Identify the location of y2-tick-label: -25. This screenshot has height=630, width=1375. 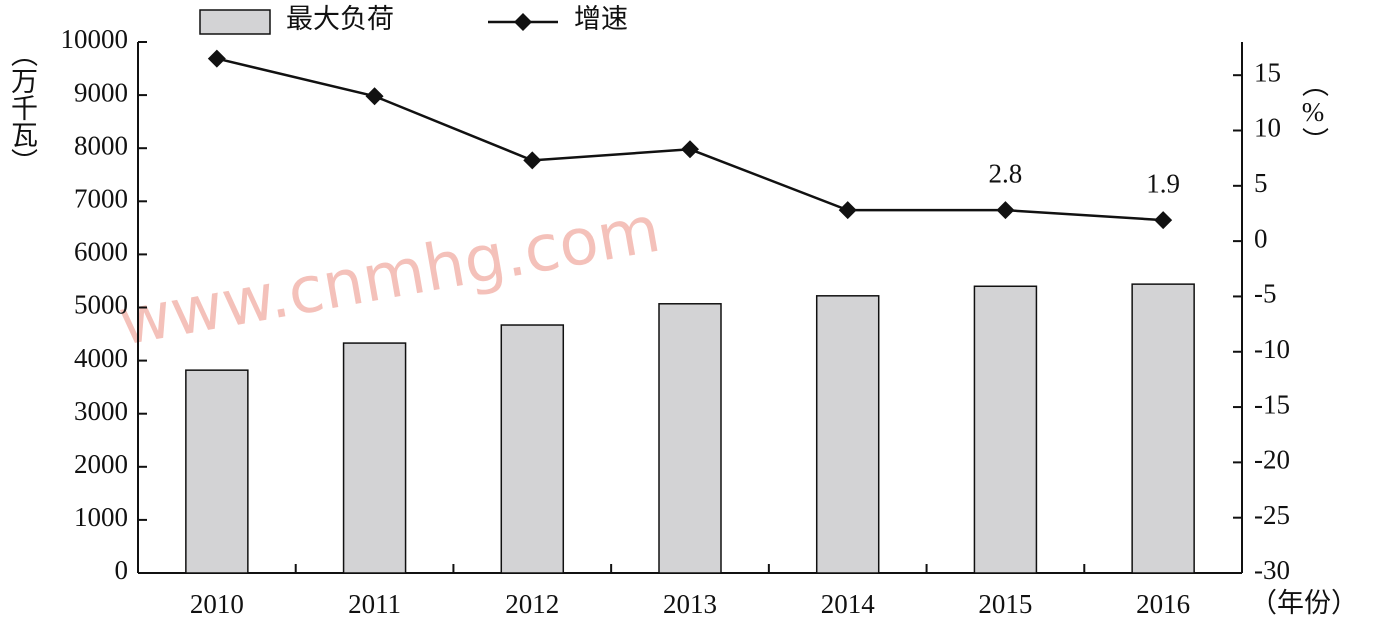
(1272, 515).